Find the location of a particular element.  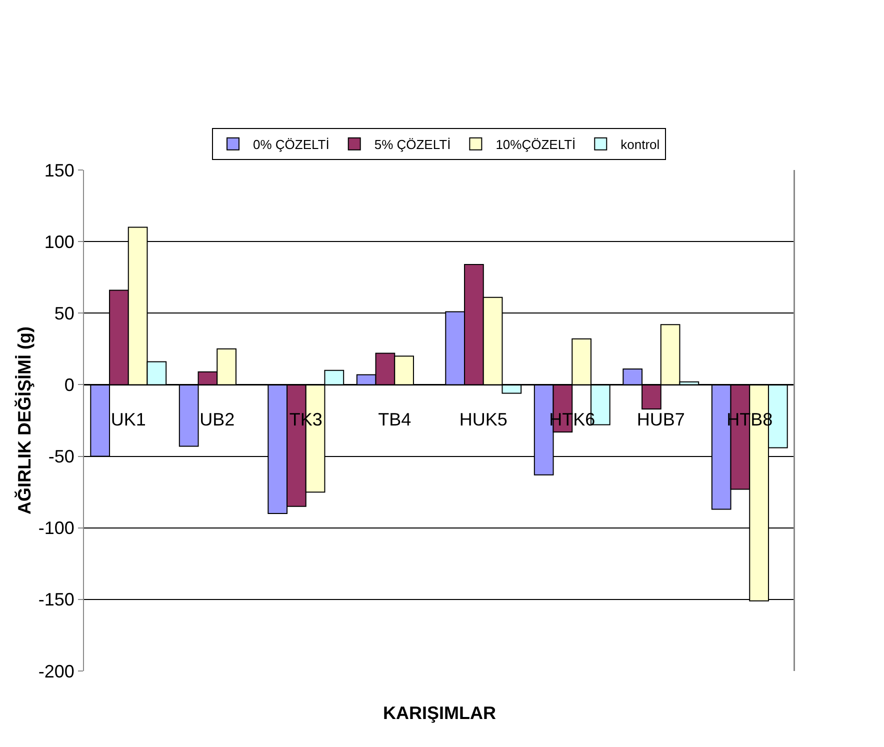

y-tick-label: -100 is located at coordinates (56, 528).